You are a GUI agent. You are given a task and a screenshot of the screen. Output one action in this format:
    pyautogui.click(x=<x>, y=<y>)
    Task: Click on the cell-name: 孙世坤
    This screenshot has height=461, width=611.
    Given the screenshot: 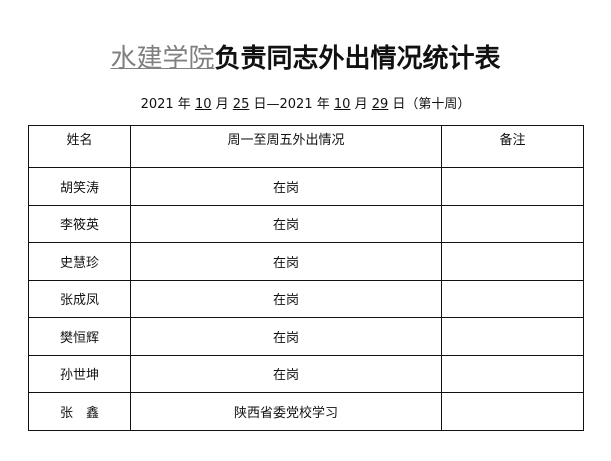 What is the action you would take?
    pyautogui.click(x=79, y=373)
    